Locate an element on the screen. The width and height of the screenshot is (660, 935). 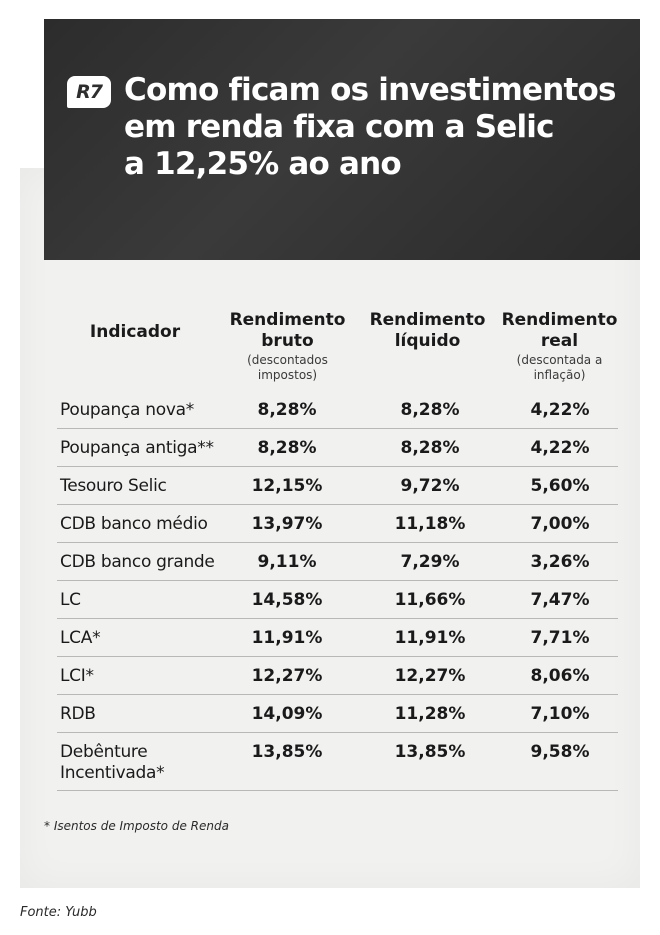
column-header-rendimento-real: Rendimento real (descontada a inflação) is located at coordinates (559, 346).